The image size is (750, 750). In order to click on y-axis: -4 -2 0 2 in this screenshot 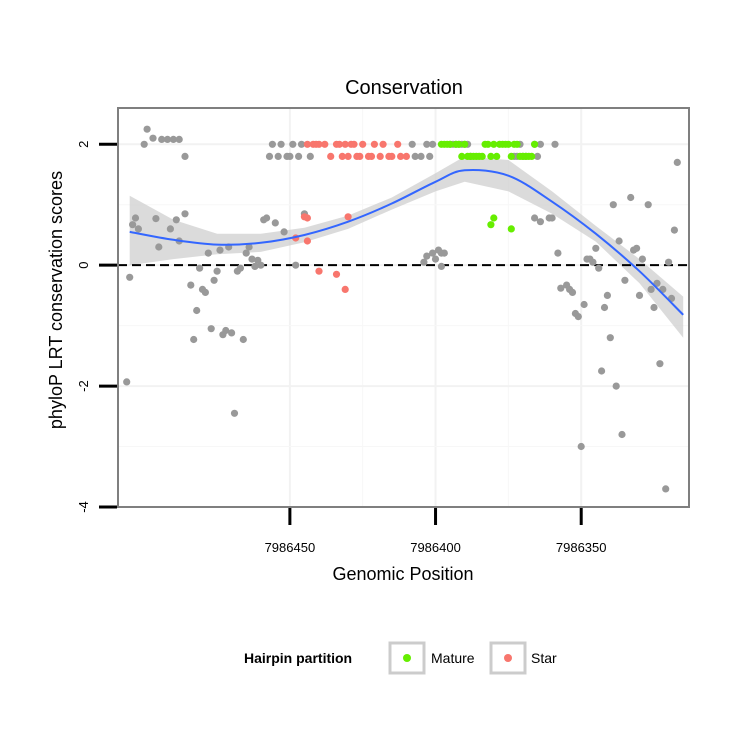, I will do `click(96, 327)`.